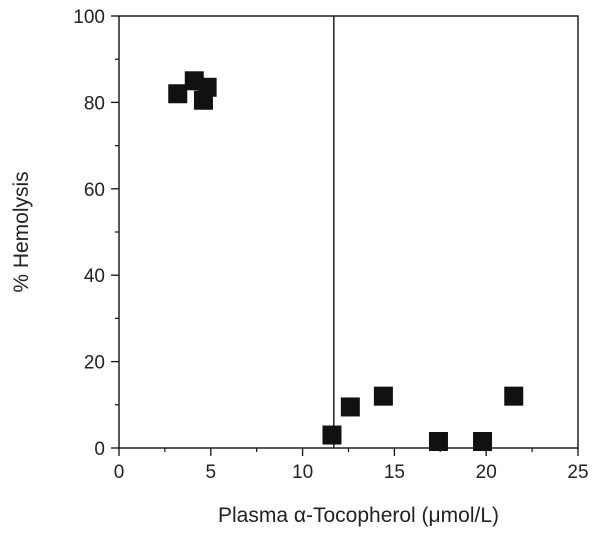  What do you see at coordinates (94, 103) in the screenshot?
I see `y-tick-label: 80` at bounding box center [94, 103].